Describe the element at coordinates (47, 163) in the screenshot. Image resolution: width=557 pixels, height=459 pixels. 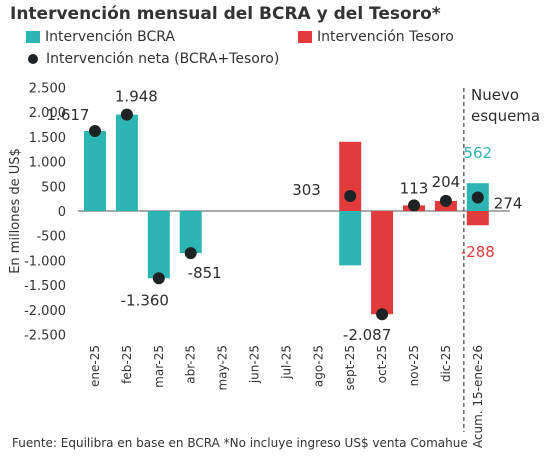
I see `y-tick-label: 1.000` at that location.